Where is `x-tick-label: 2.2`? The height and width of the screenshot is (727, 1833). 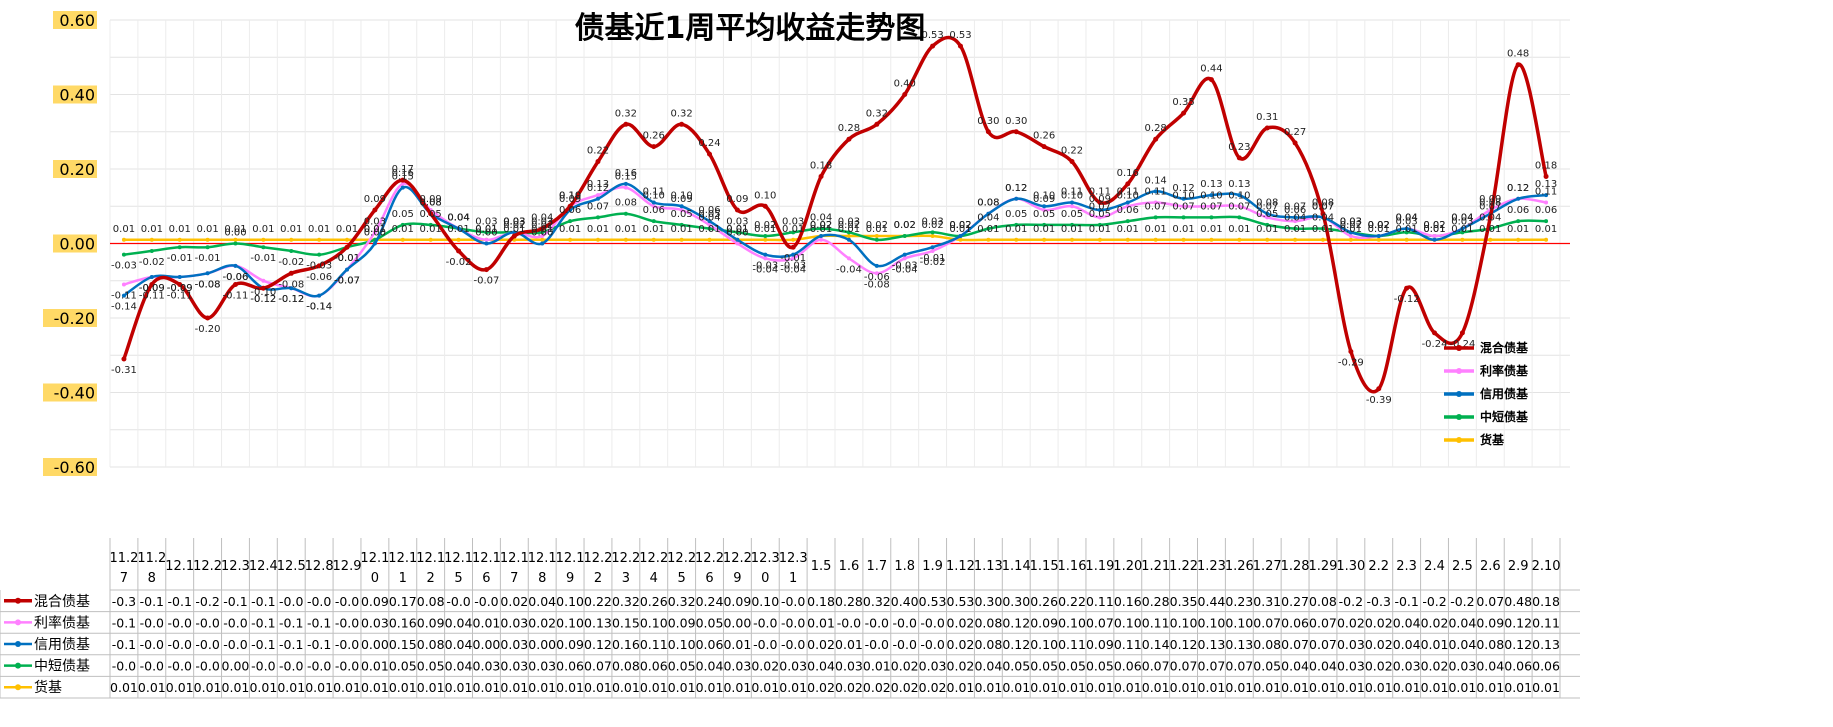 x-tick-label: 2.2 is located at coordinates (1378, 566).